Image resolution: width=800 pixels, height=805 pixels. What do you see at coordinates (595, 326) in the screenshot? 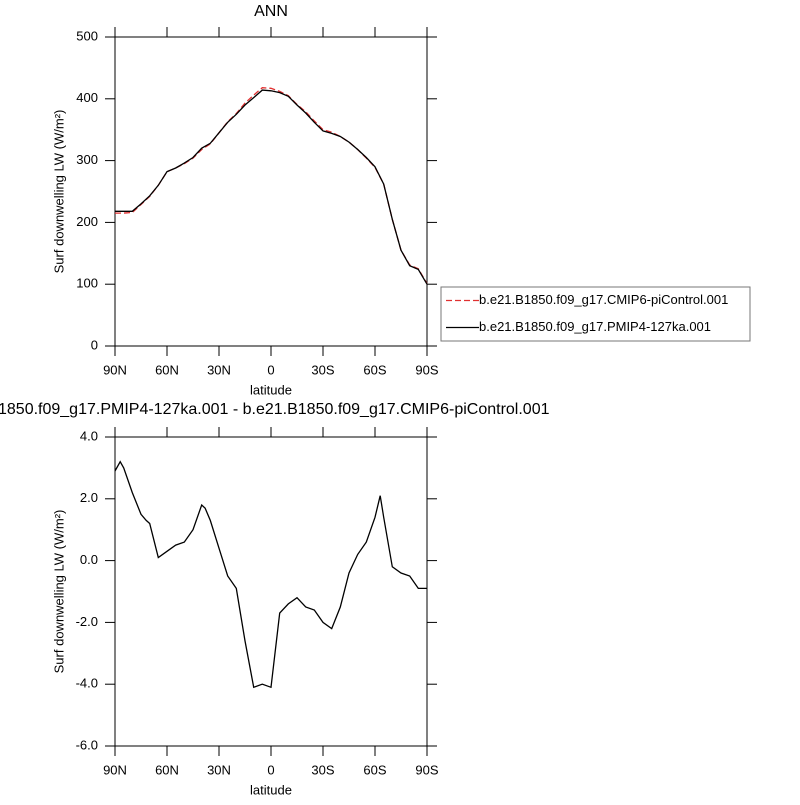
I see `legend-label: b.e21.B1850.f09_g17.PMIP4-127ka.001` at bounding box center [595, 326].